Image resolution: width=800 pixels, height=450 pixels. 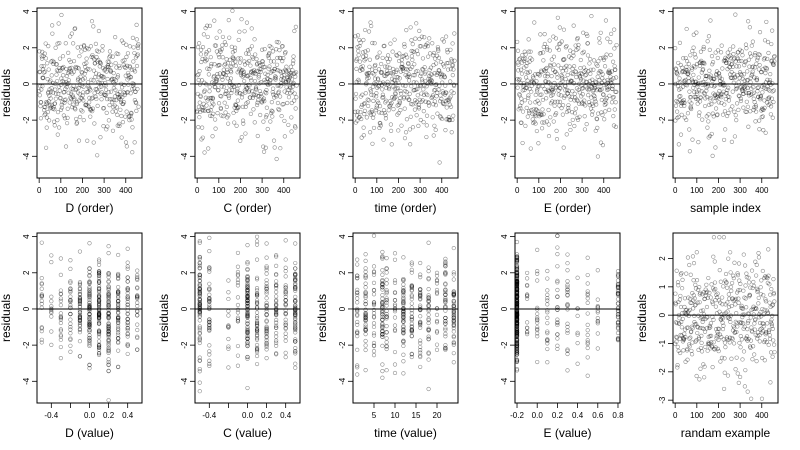 What do you see at coordinates (662, 47) in the screenshot?
I see `y-tick-label: 2` at bounding box center [662, 47].